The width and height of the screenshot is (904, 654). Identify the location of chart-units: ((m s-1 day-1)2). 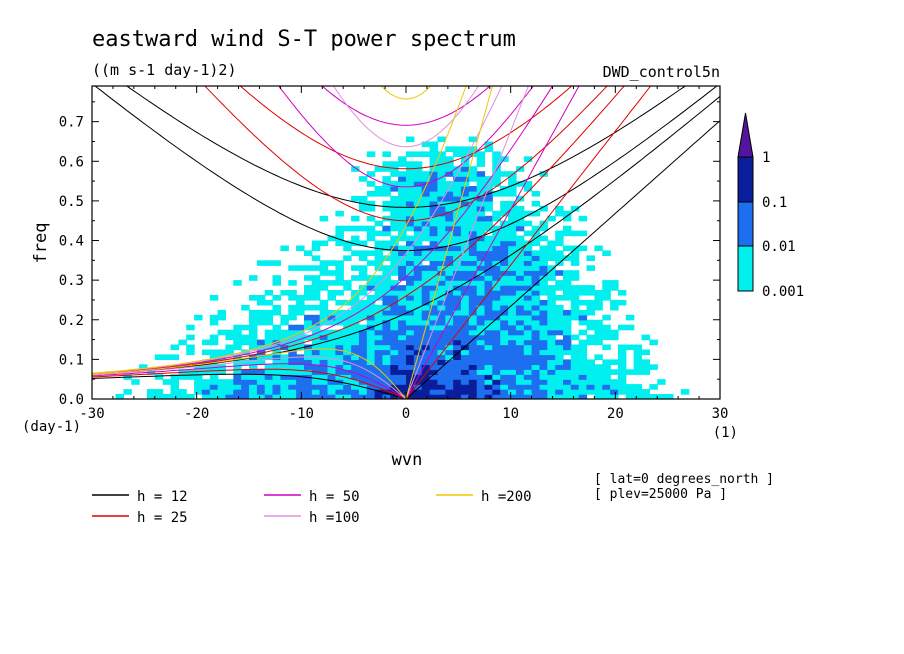
(164, 70).